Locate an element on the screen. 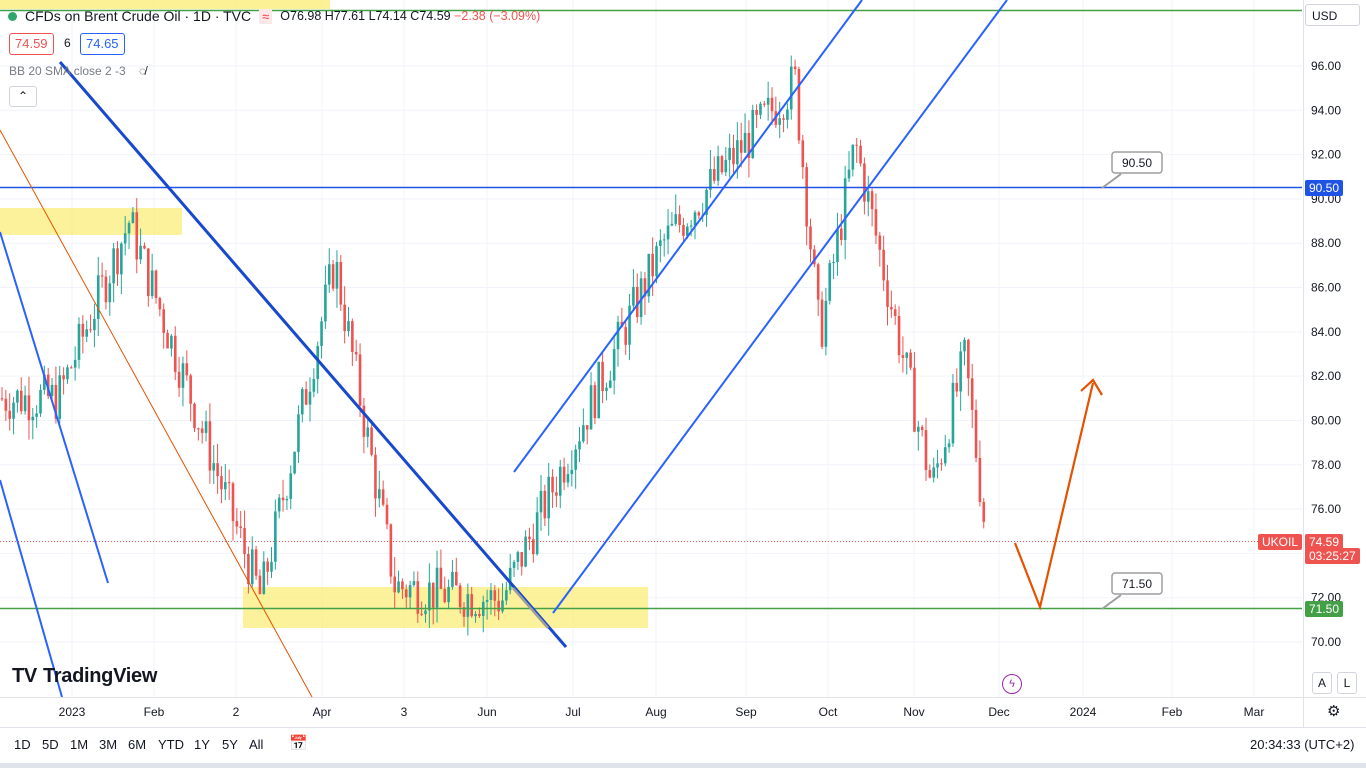 This screenshot has height=768, width=1366. tradingview-wordmark: TradingView is located at coordinates (100, 676).